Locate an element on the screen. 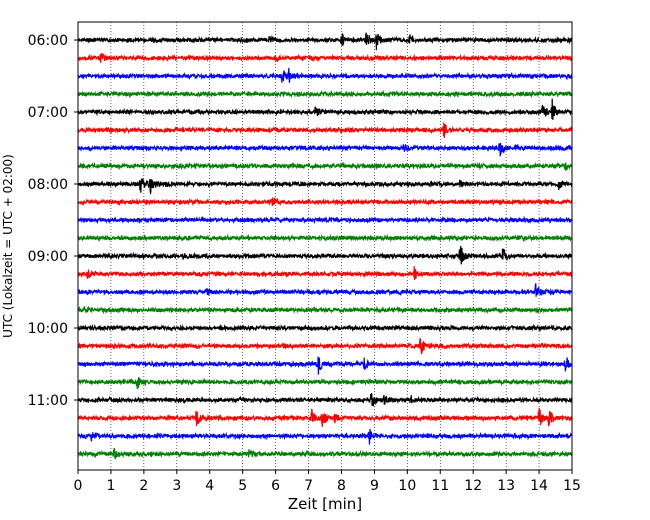 This screenshot has height=520, width=650. x-tick-label: 0 is located at coordinates (78, 486).